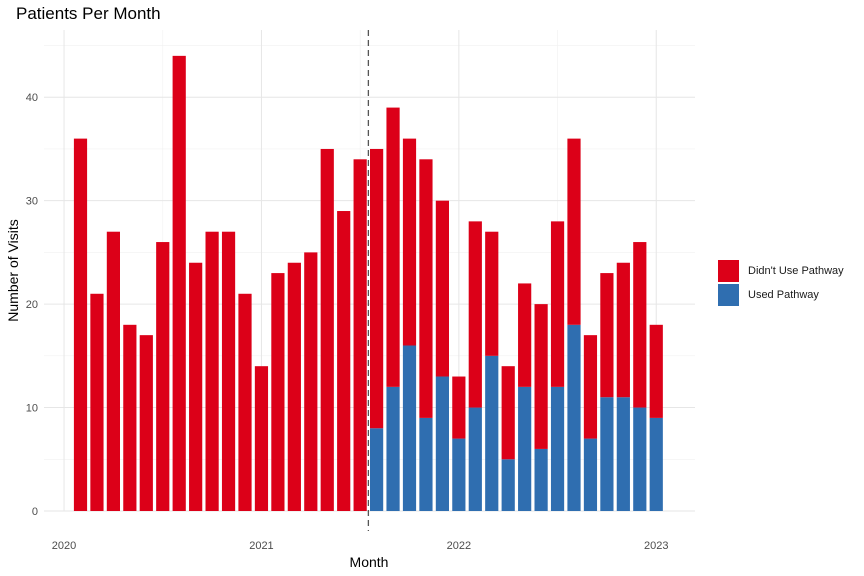 Image resolution: width=864 pixels, height=576 pixels. I want to click on legend-item-not-used: Didn't Use Pathway, so click(781, 271).